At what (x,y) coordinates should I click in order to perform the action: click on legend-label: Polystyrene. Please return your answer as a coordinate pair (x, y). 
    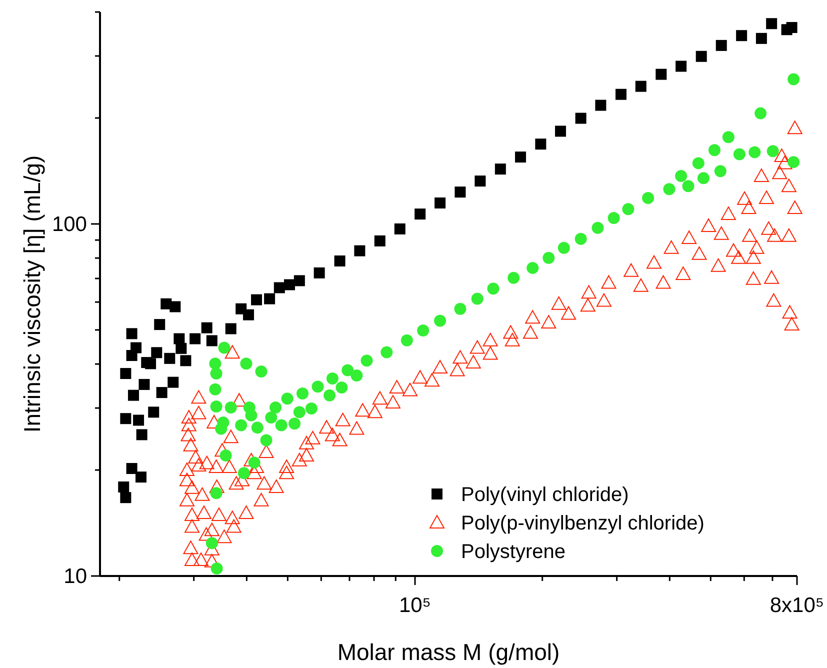
    Looking at the image, I should click on (513, 552).